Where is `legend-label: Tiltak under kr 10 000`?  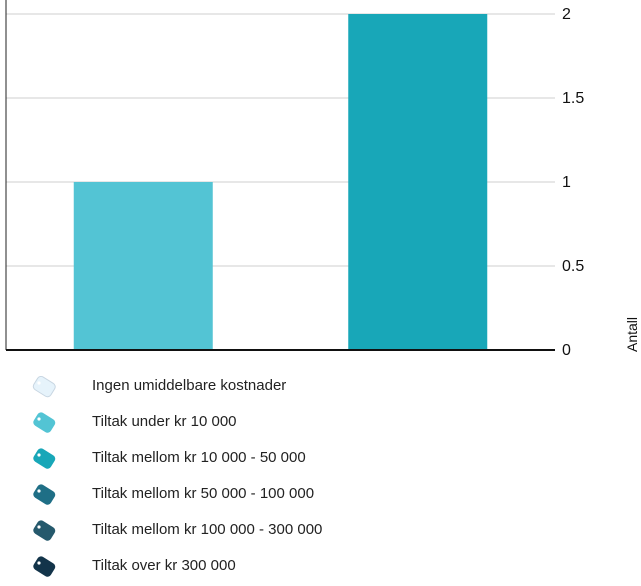 legend-label: Tiltak under kr 10 000 is located at coordinates (164, 421).